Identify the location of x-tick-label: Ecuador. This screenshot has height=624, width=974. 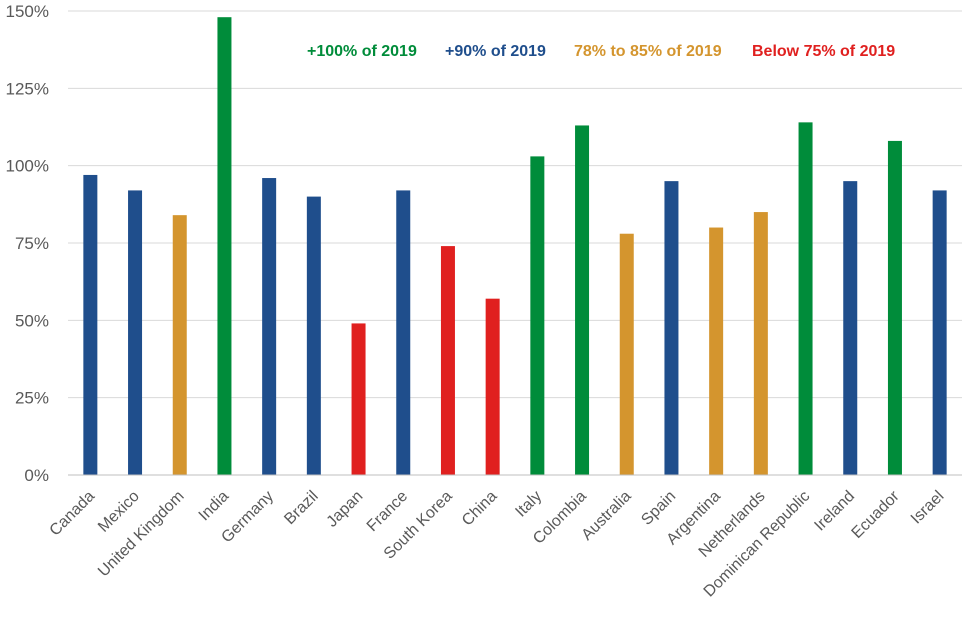
(876, 514).